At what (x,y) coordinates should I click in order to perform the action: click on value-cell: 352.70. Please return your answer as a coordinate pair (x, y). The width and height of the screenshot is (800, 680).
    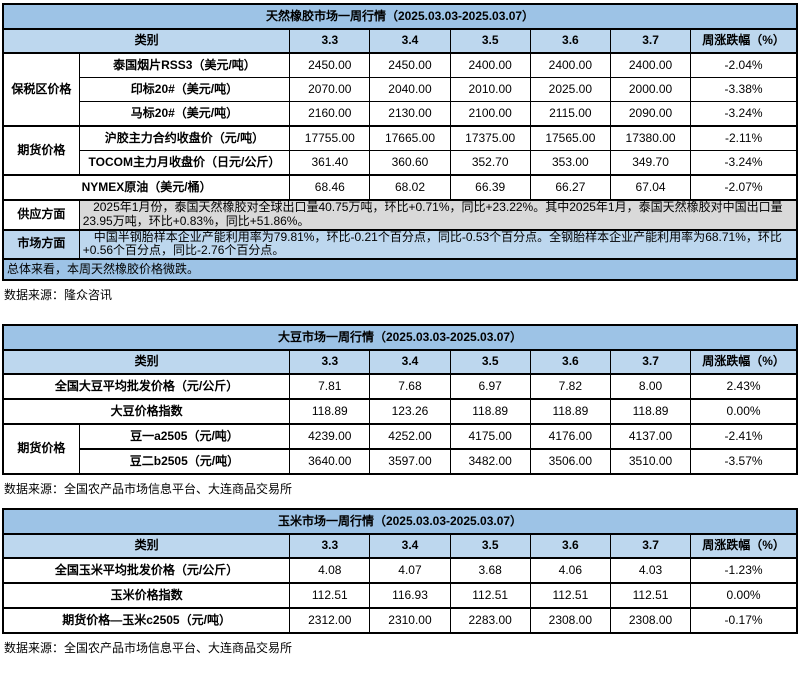
    Looking at the image, I should click on (490, 163).